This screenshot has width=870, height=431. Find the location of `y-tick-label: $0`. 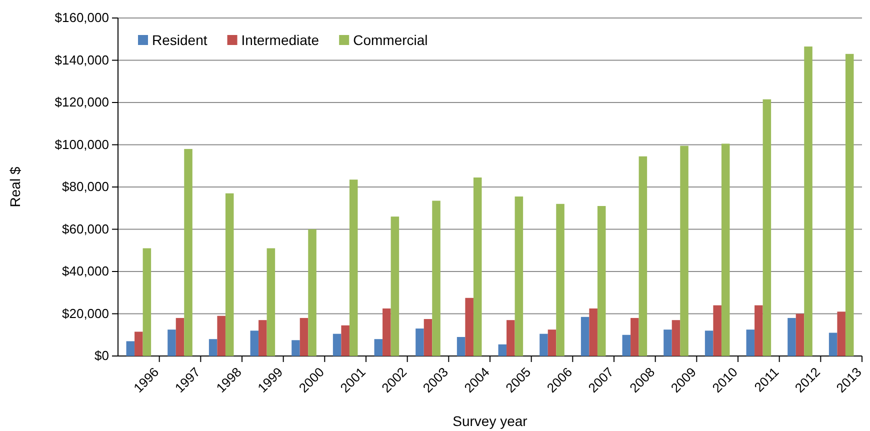

y-tick-label: $0 is located at coordinates (101, 356).